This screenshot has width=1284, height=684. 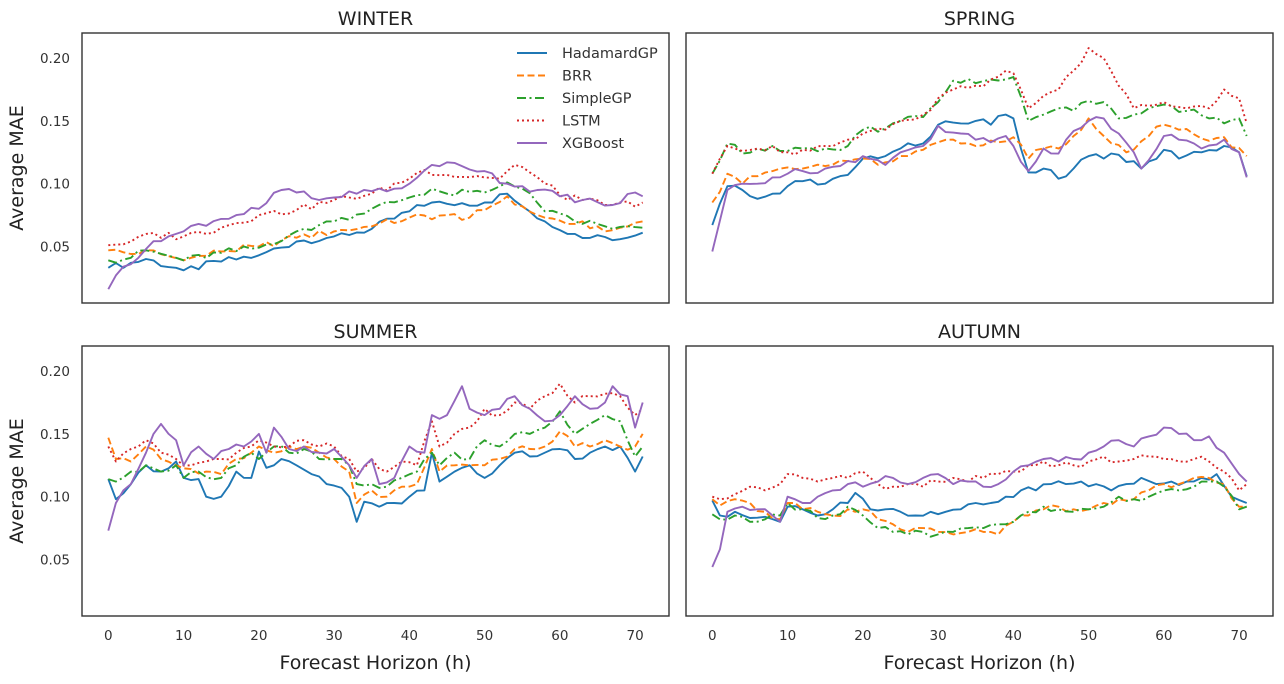 What do you see at coordinates (610, 54) in the screenshot?
I see `legend-label-hadamardgp: HadamardGP` at bounding box center [610, 54].